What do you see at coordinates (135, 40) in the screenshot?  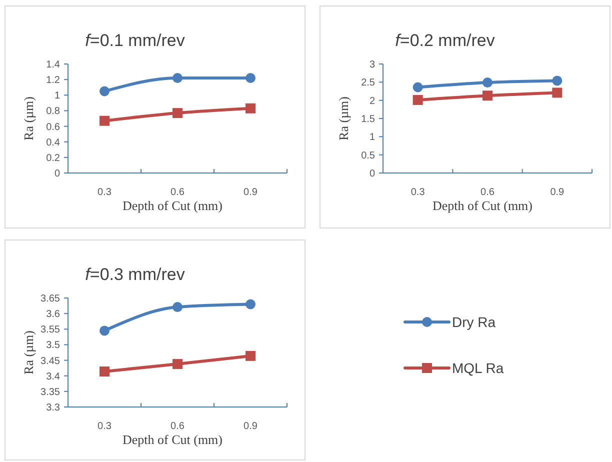 I see `chart-title: f=0.1 mm/rev` at bounding box center [135, 40].